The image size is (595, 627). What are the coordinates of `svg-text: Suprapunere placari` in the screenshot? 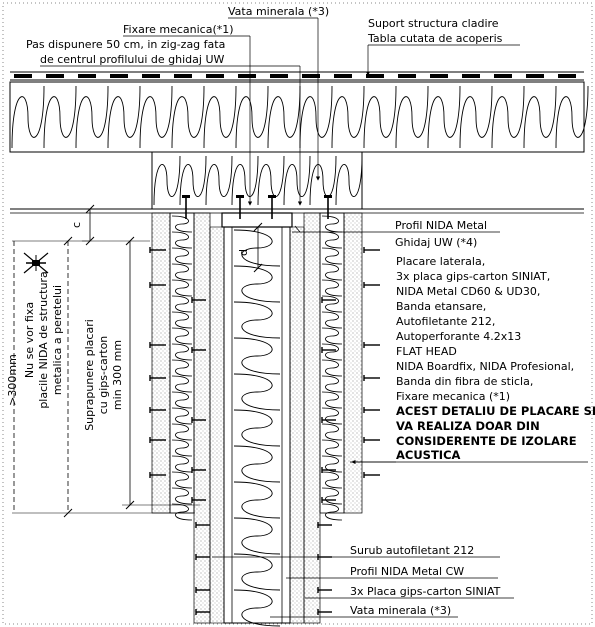 It's located at (89, 375).